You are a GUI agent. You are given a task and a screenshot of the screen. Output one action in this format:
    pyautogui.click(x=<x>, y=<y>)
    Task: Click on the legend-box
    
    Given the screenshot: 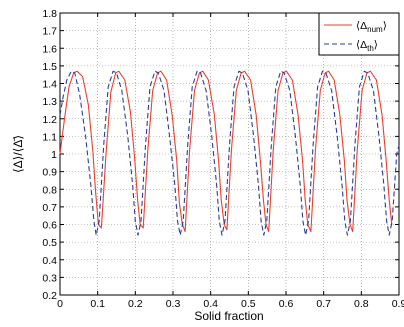 What is the action you would take?
    pyautogui.click(x=359, y=34)
    